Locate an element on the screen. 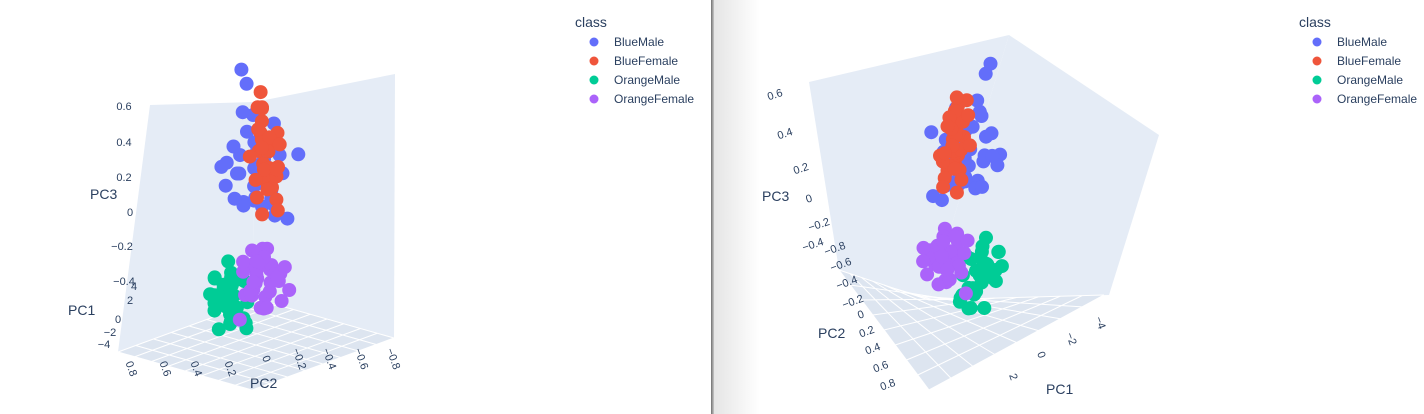 Image resolution: width=1424 pixels, height=414 pixels. markers-left is located at coordinates (254, 199).